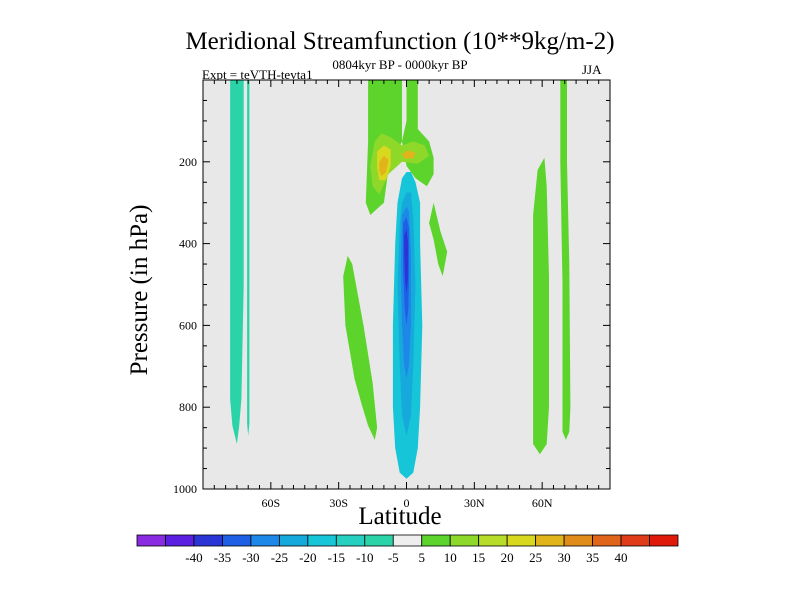 This screenshot has width=800, height=600. What do you see at coordinates (592, 557) in the screenshot?
I see `colorbar-label: 35` at bounding box center [592, 557].